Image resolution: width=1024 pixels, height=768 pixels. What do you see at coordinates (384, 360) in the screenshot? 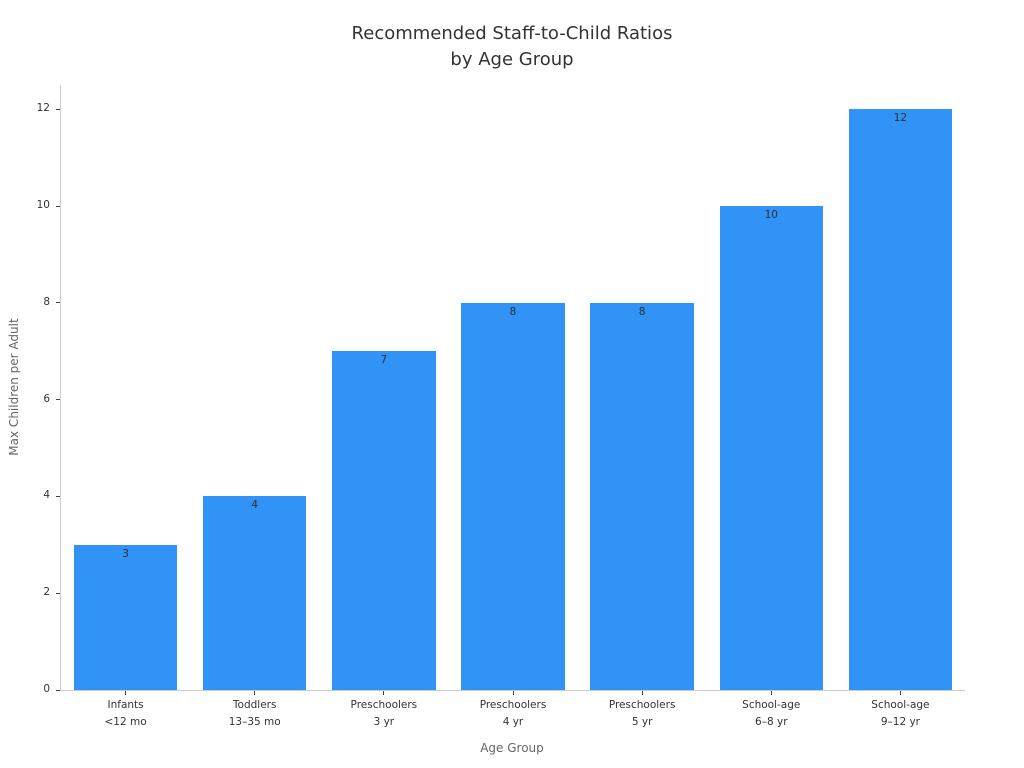
I see `bar-value-label: 7` at bounding box center [384, 360].